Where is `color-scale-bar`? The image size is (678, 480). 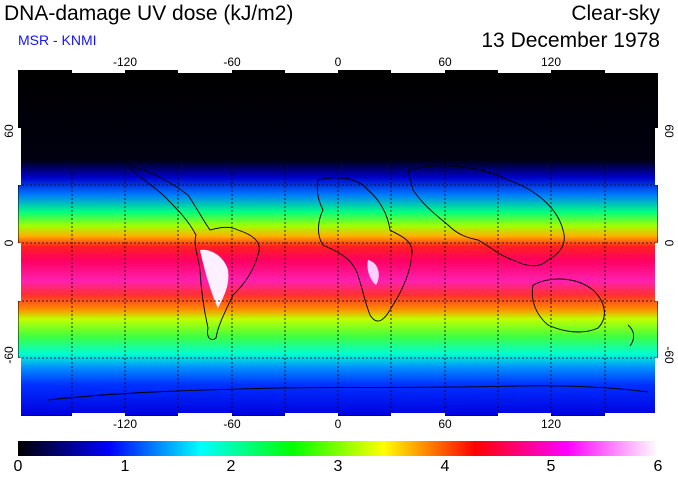 color-scale-bar is located at coordinates (338, 448).